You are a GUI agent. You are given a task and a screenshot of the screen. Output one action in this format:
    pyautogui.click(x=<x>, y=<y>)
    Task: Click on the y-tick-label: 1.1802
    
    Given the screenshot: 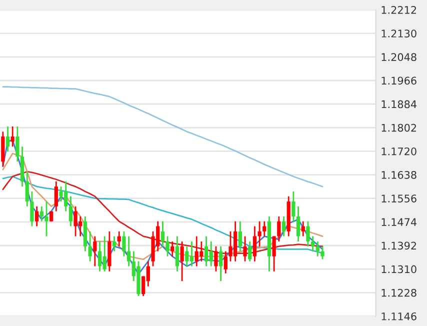 What is the action you would take?
    pyautogui.click(x=399, y=128)
    